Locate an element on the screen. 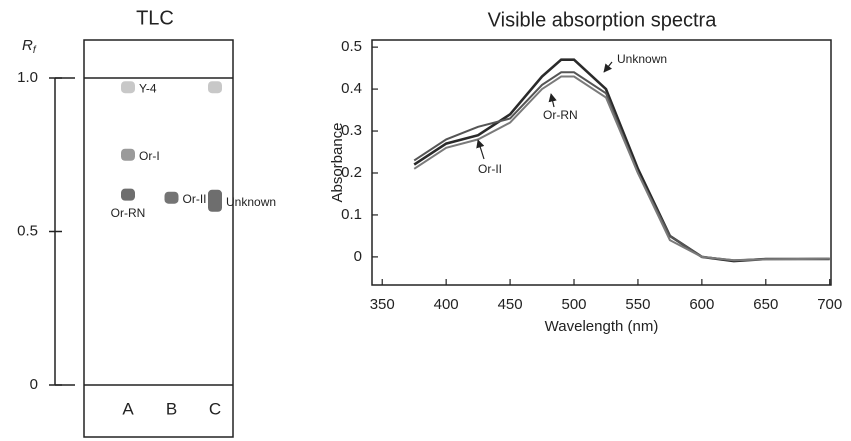 This screenshot has height=441, width=851. spot-label: Or-I is located at coordinates (149, 156).